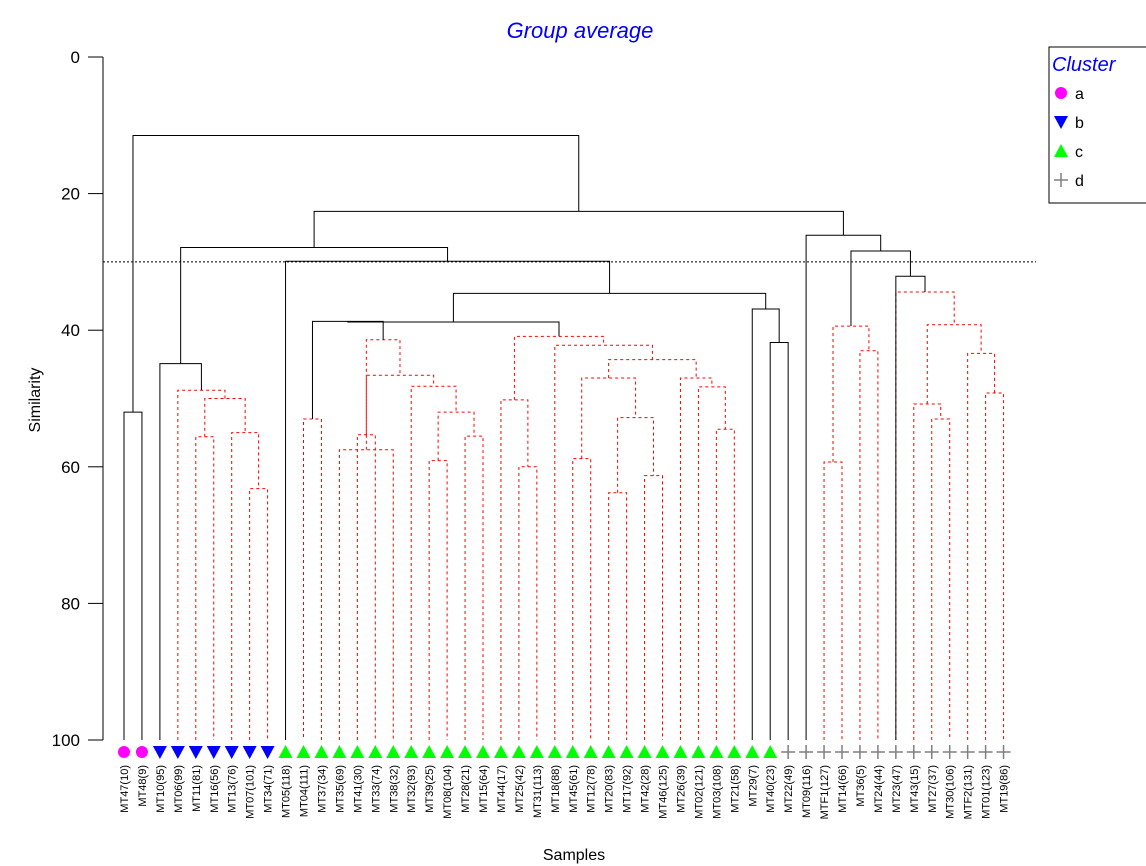 Image resolution: width=1146 pixels, height=866 pixels. Describe the element at coordinates (287, 791) in the screenshot. I see `leaf-label: MT05(118)` at that location.